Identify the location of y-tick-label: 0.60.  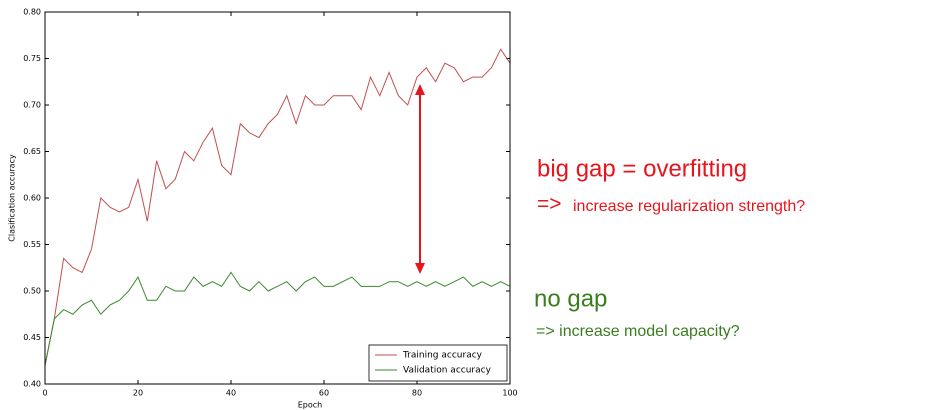
(32, 198).